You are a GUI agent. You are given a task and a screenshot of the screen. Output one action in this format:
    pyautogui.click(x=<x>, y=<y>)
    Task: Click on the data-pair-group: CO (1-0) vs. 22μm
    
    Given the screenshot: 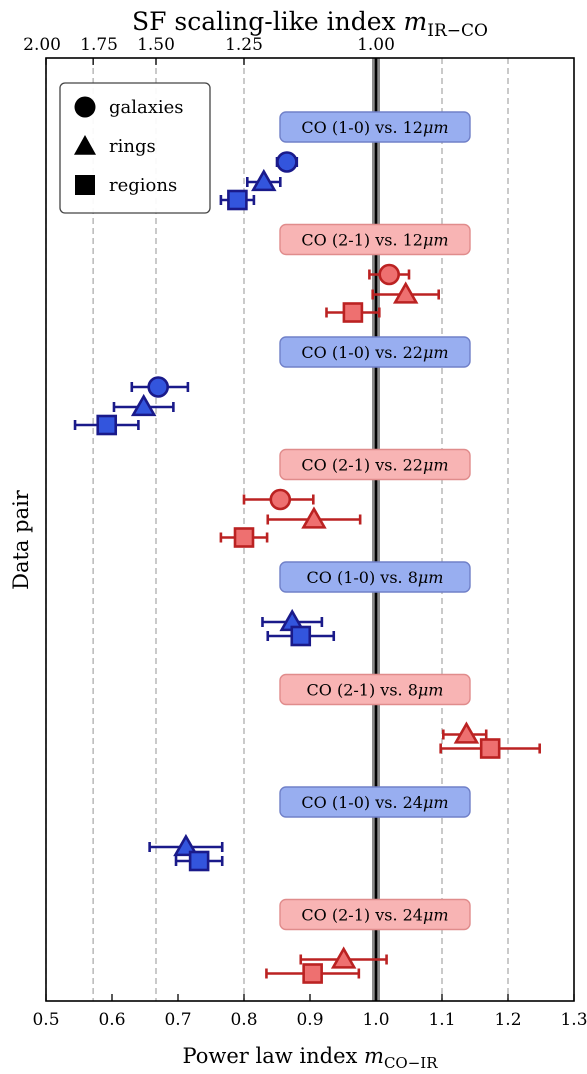 What is the action you would take?
    pyautogui.click(x=272, y=386)
    